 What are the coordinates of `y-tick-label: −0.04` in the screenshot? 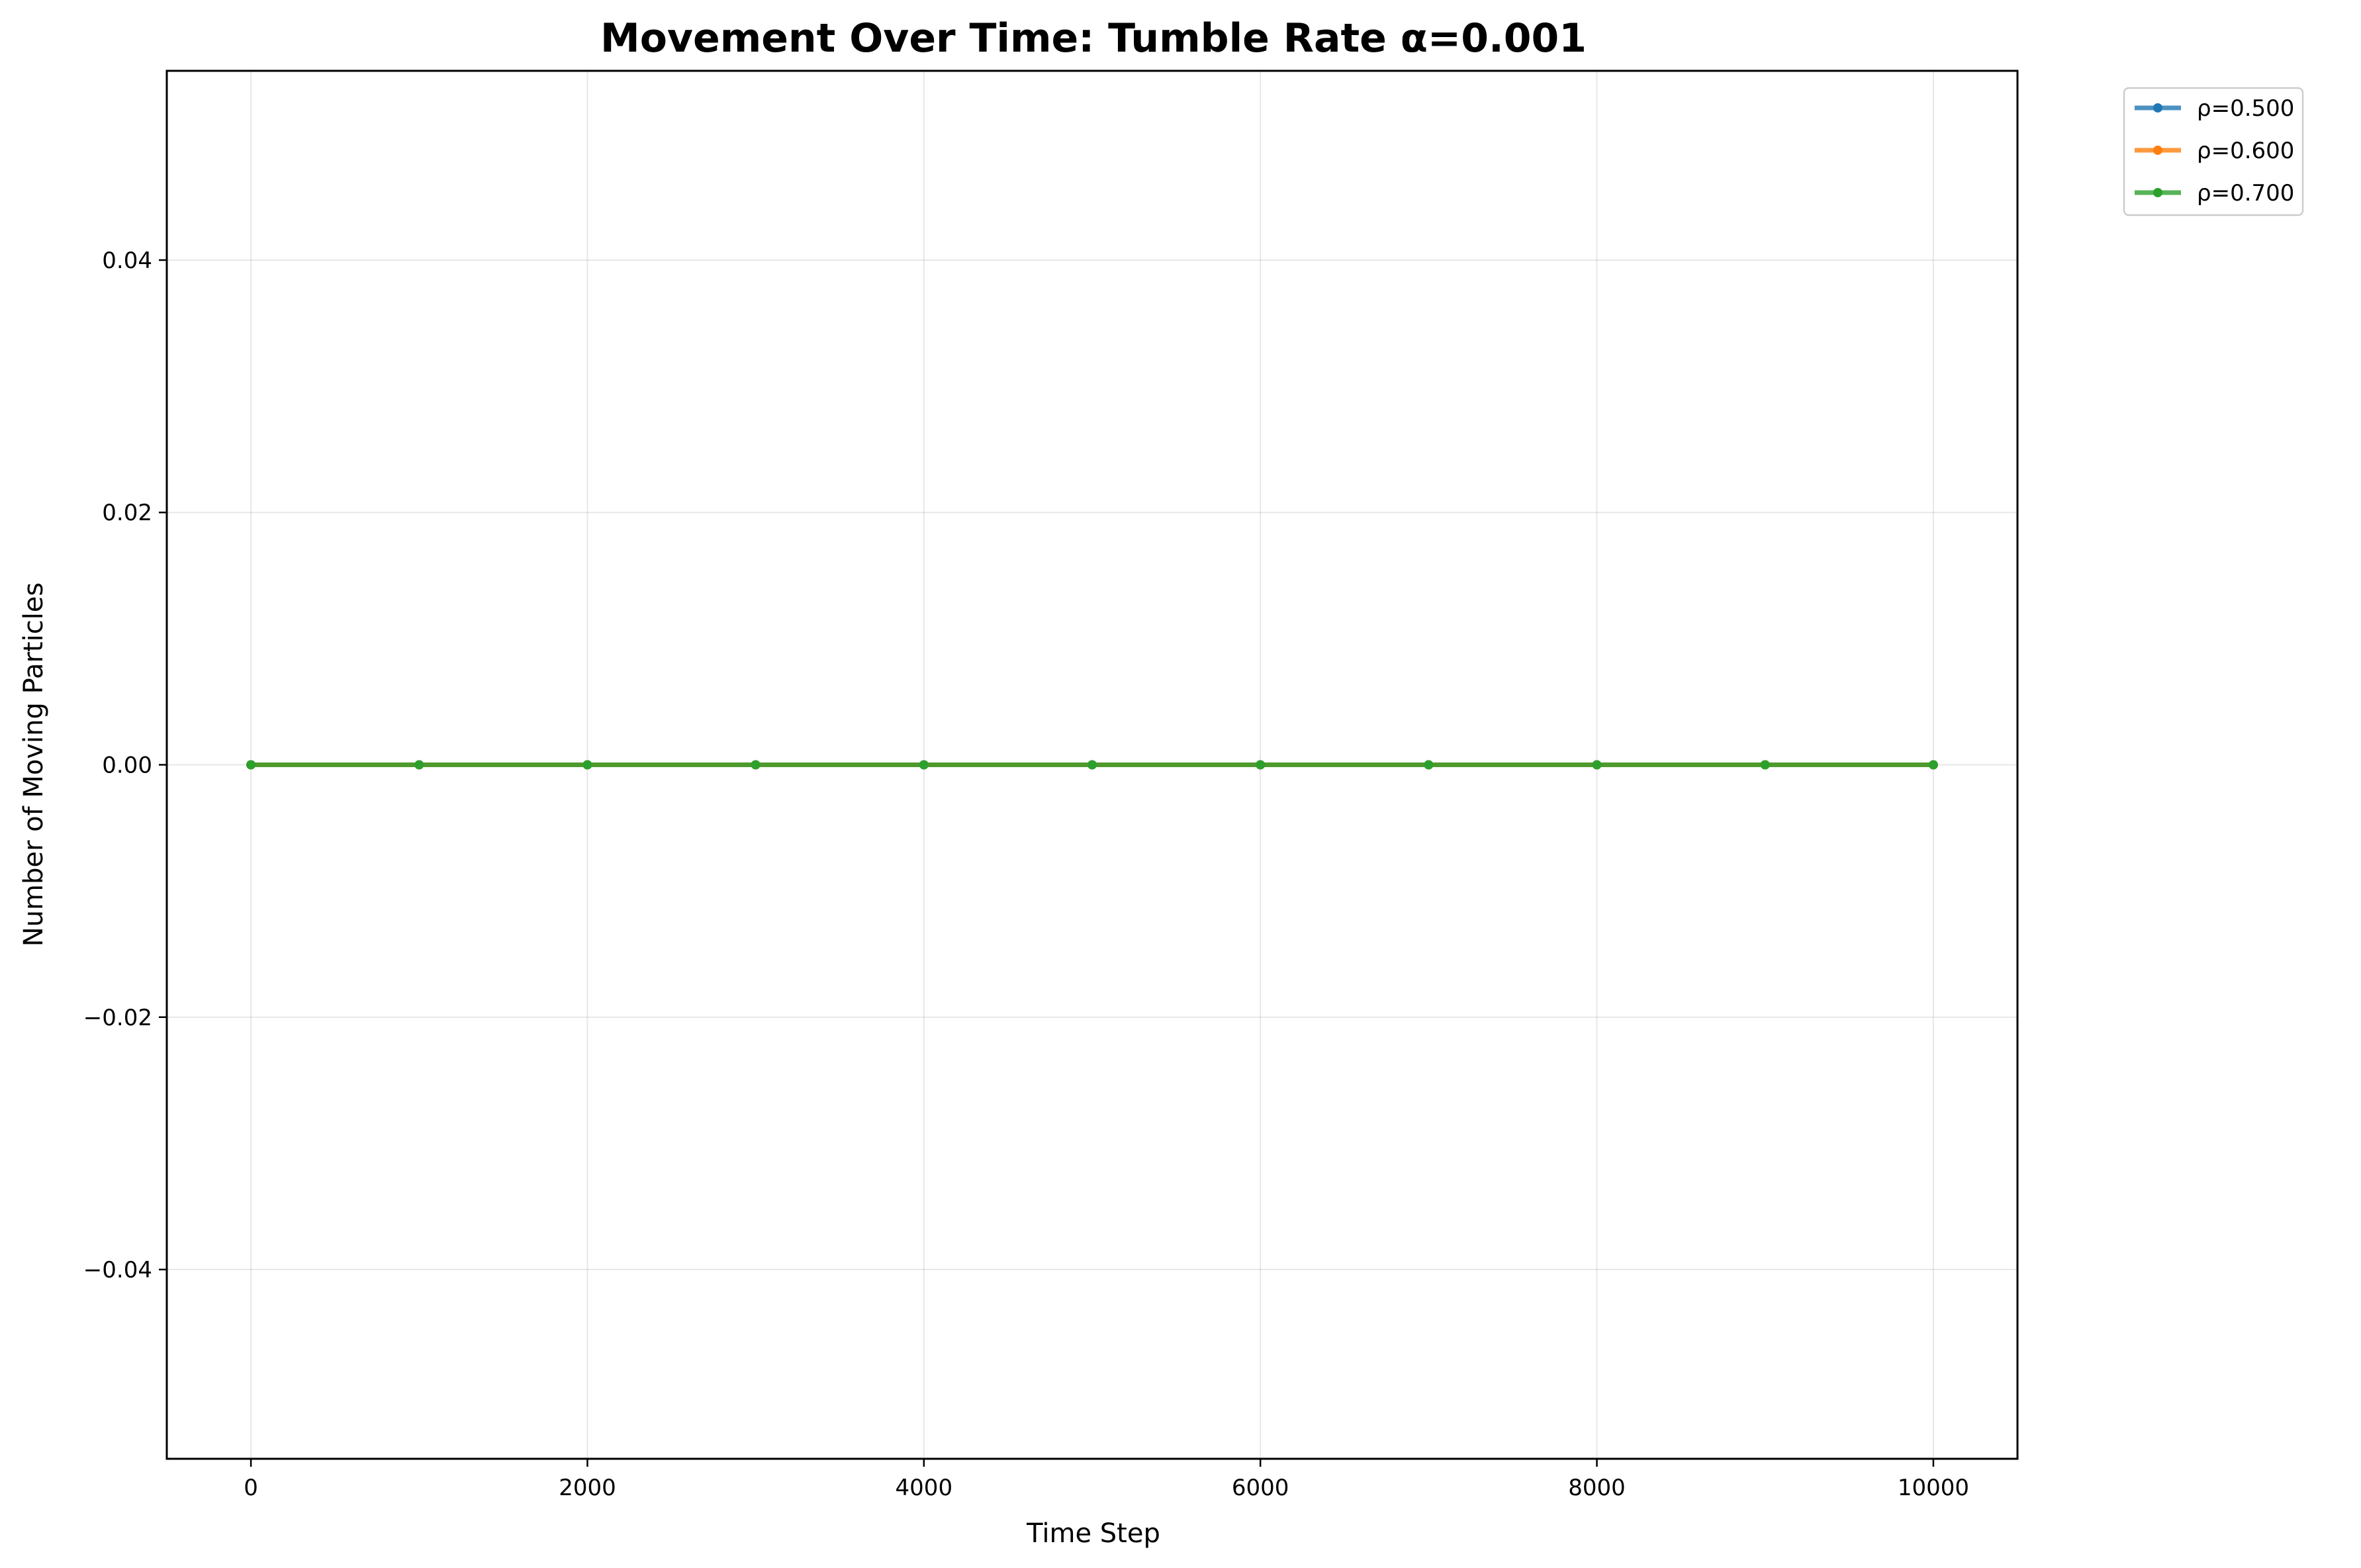 It's located at (117, 1270).